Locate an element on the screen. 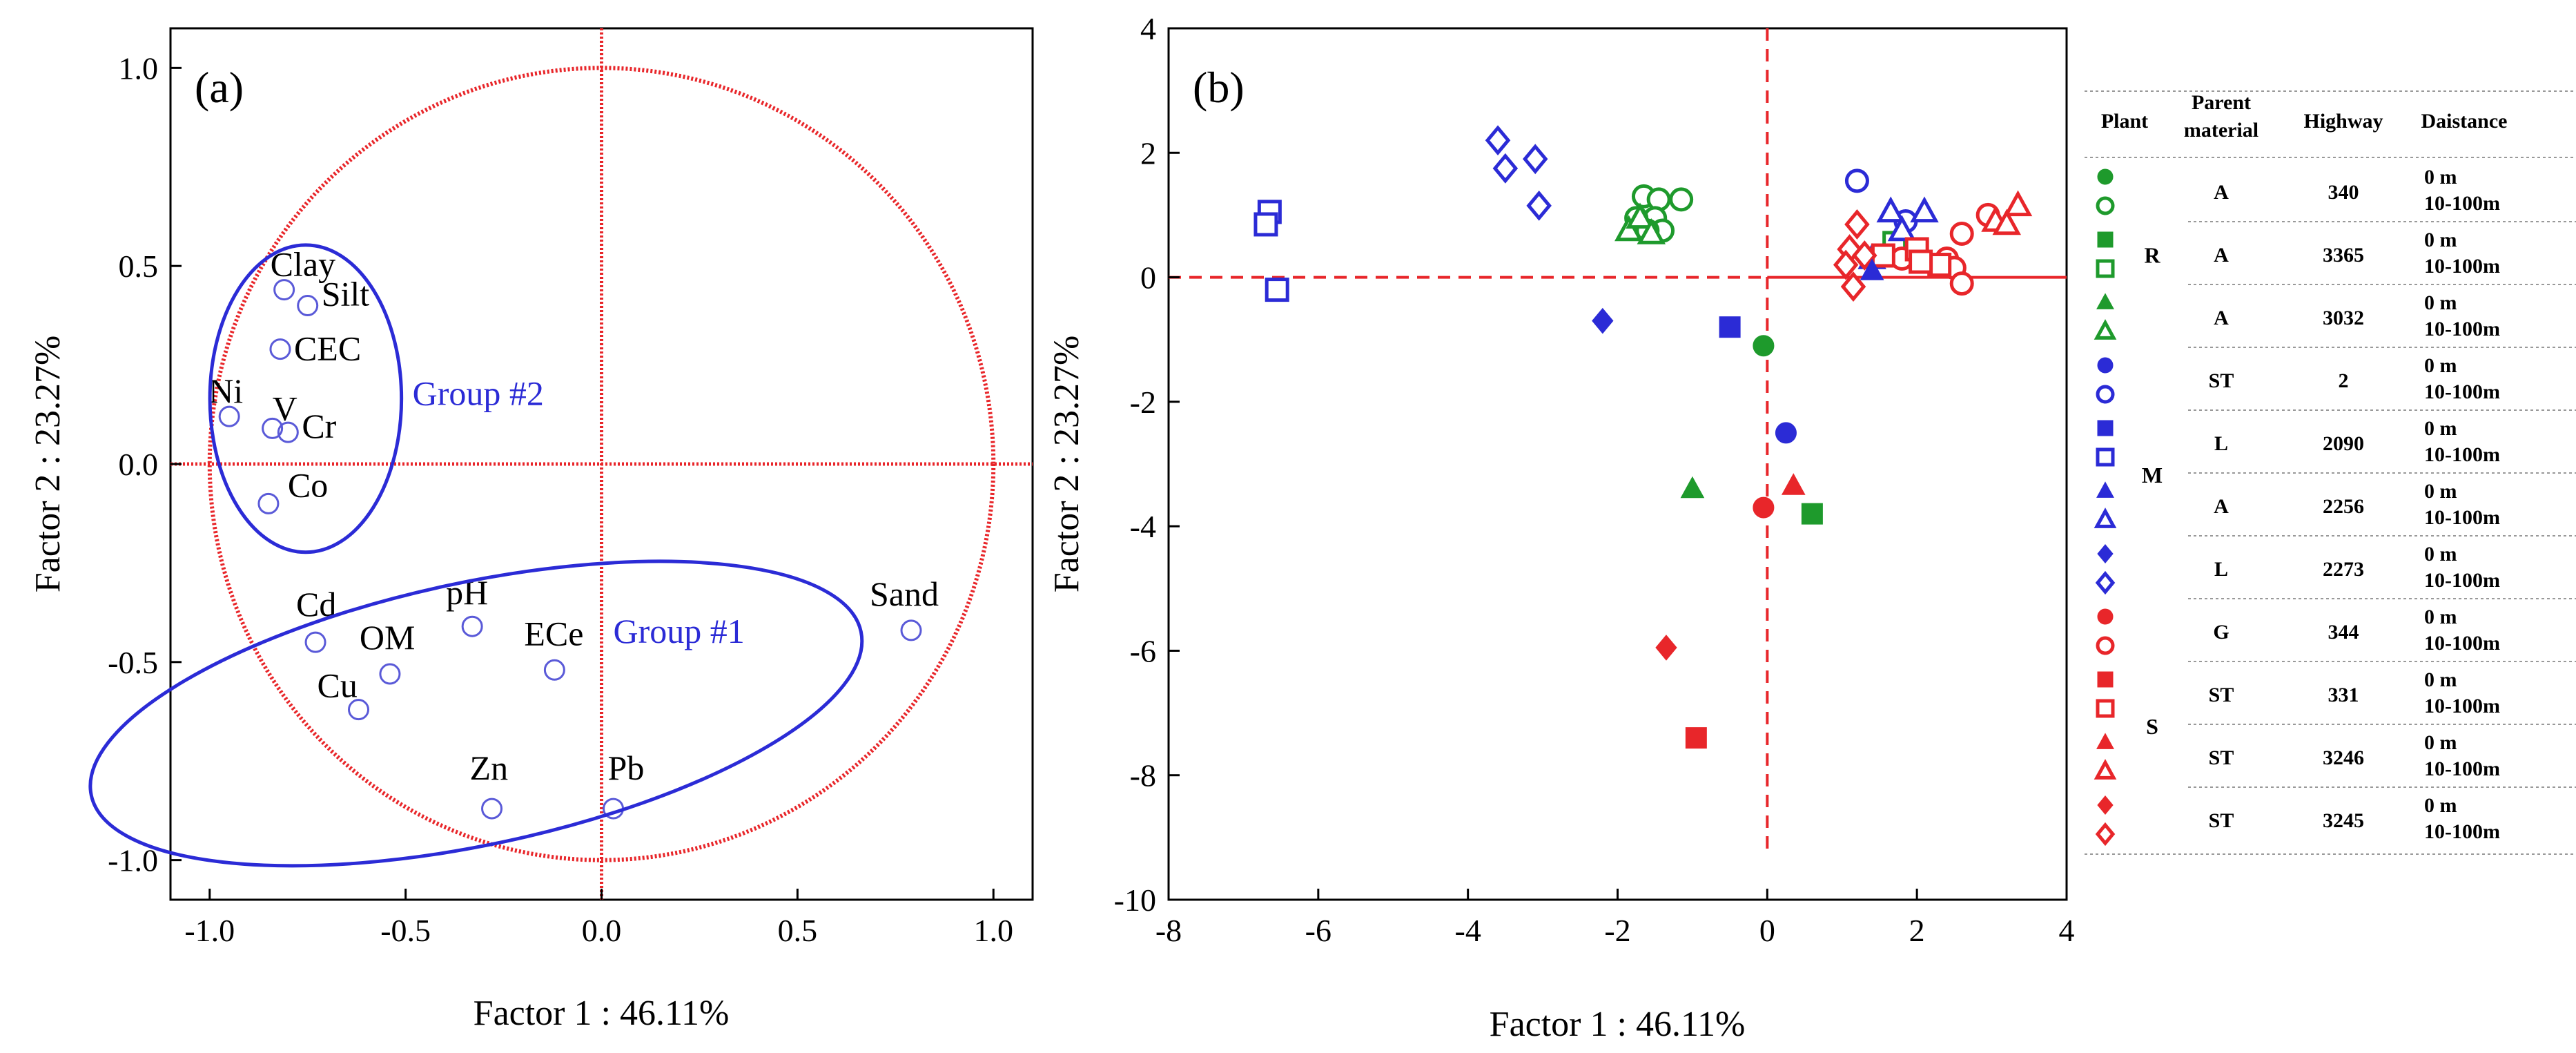 This screenshot has height=1053, width=2576. panel-b-y-tick-label: 2 is located at coordinates (1148, 153).